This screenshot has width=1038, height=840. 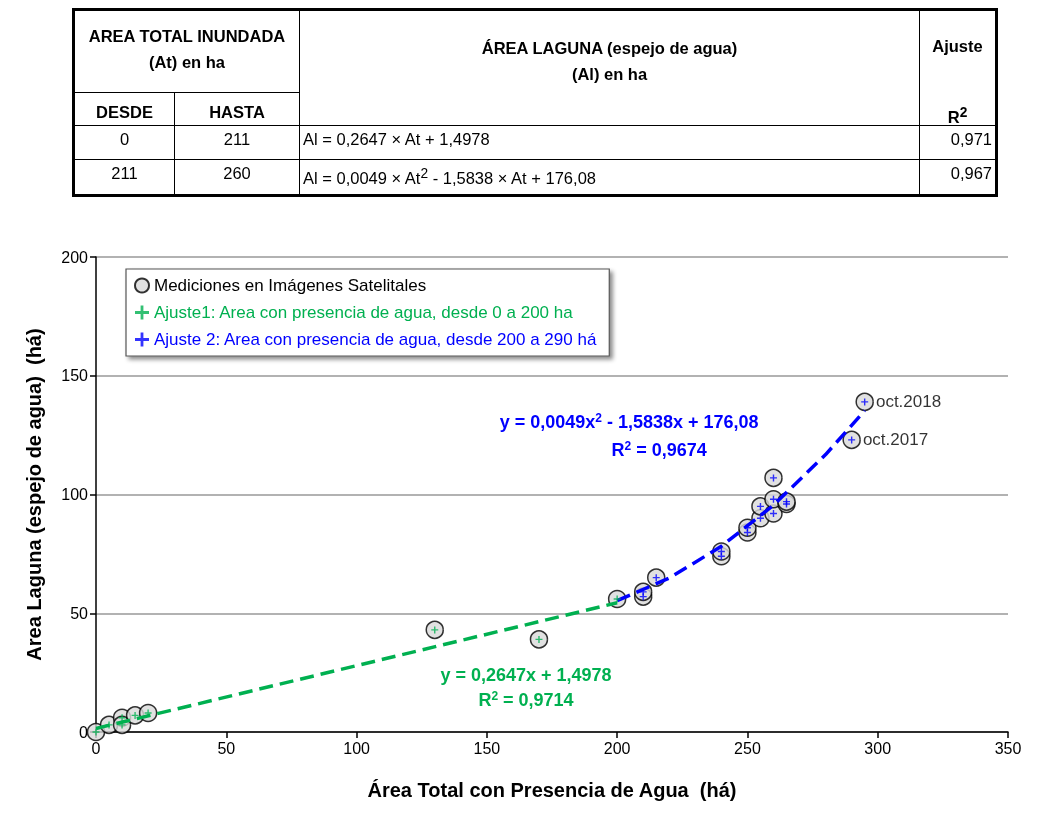 I want to click on text: Al = 0,0049 × At$^{2}$ - 1,5838 × At + 176,08, so click(x=449, y=176).